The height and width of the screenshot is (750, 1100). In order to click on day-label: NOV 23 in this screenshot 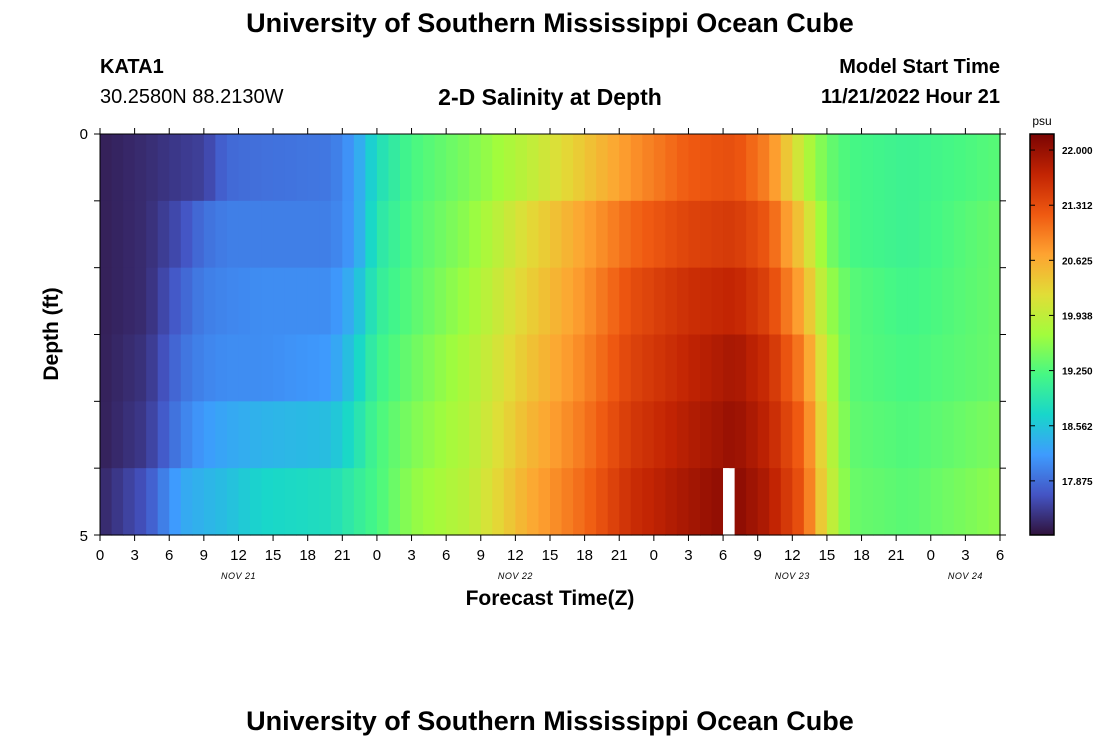, I will do `click(792, 576)`.